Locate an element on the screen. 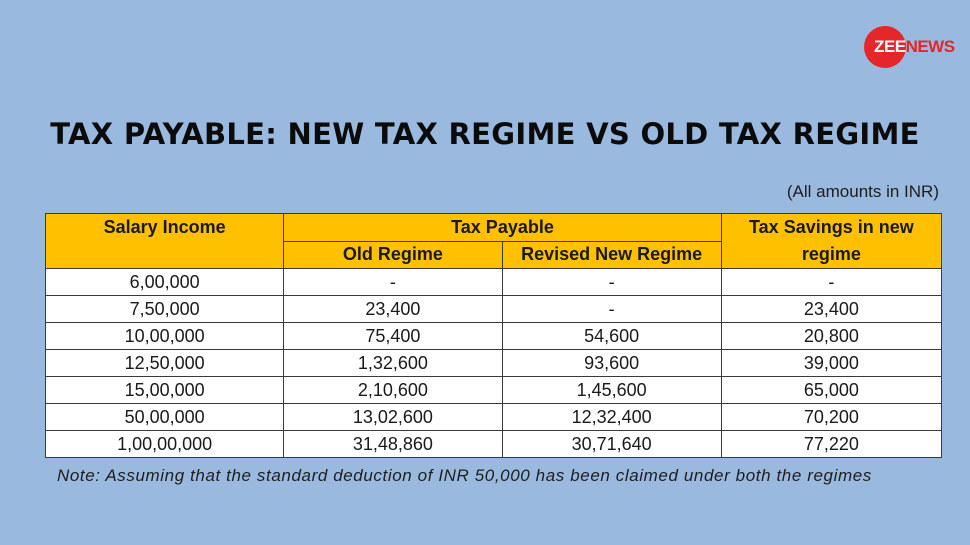  logo-news-text: NEWS is located at coordinates (930, 46).